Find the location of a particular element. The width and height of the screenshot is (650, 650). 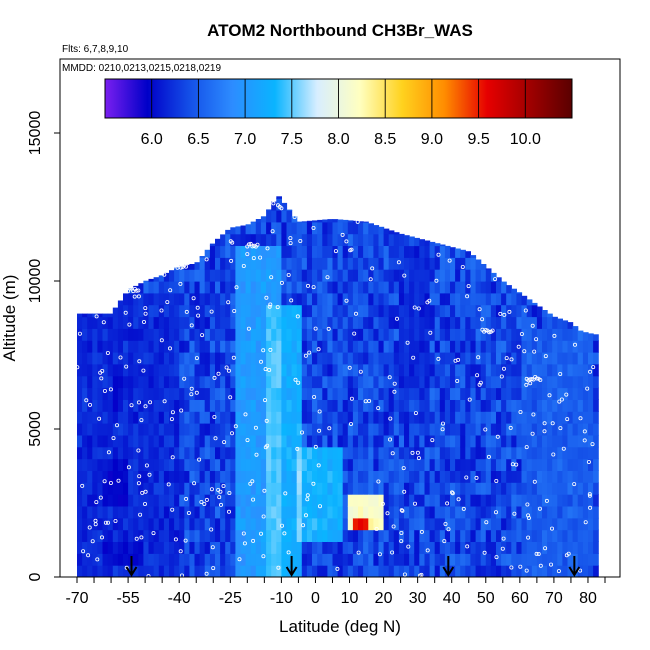

x-tick-label: 10 is located at coordinates (350, 598).